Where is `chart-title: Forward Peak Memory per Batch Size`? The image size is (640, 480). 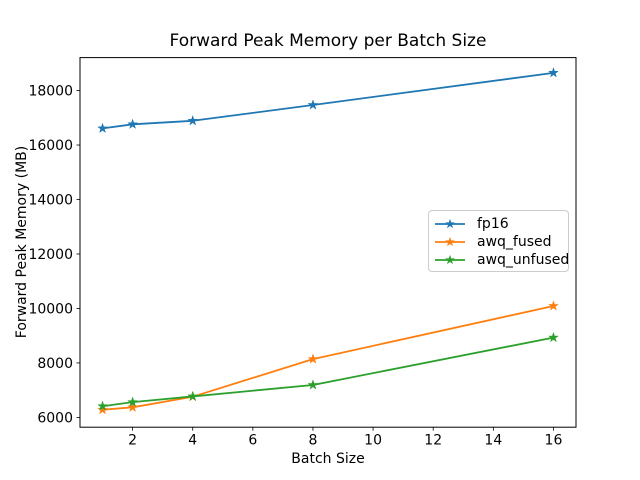 chart-title: Forward Peak Memory per Batch Size is located at coordinates (328, 41).